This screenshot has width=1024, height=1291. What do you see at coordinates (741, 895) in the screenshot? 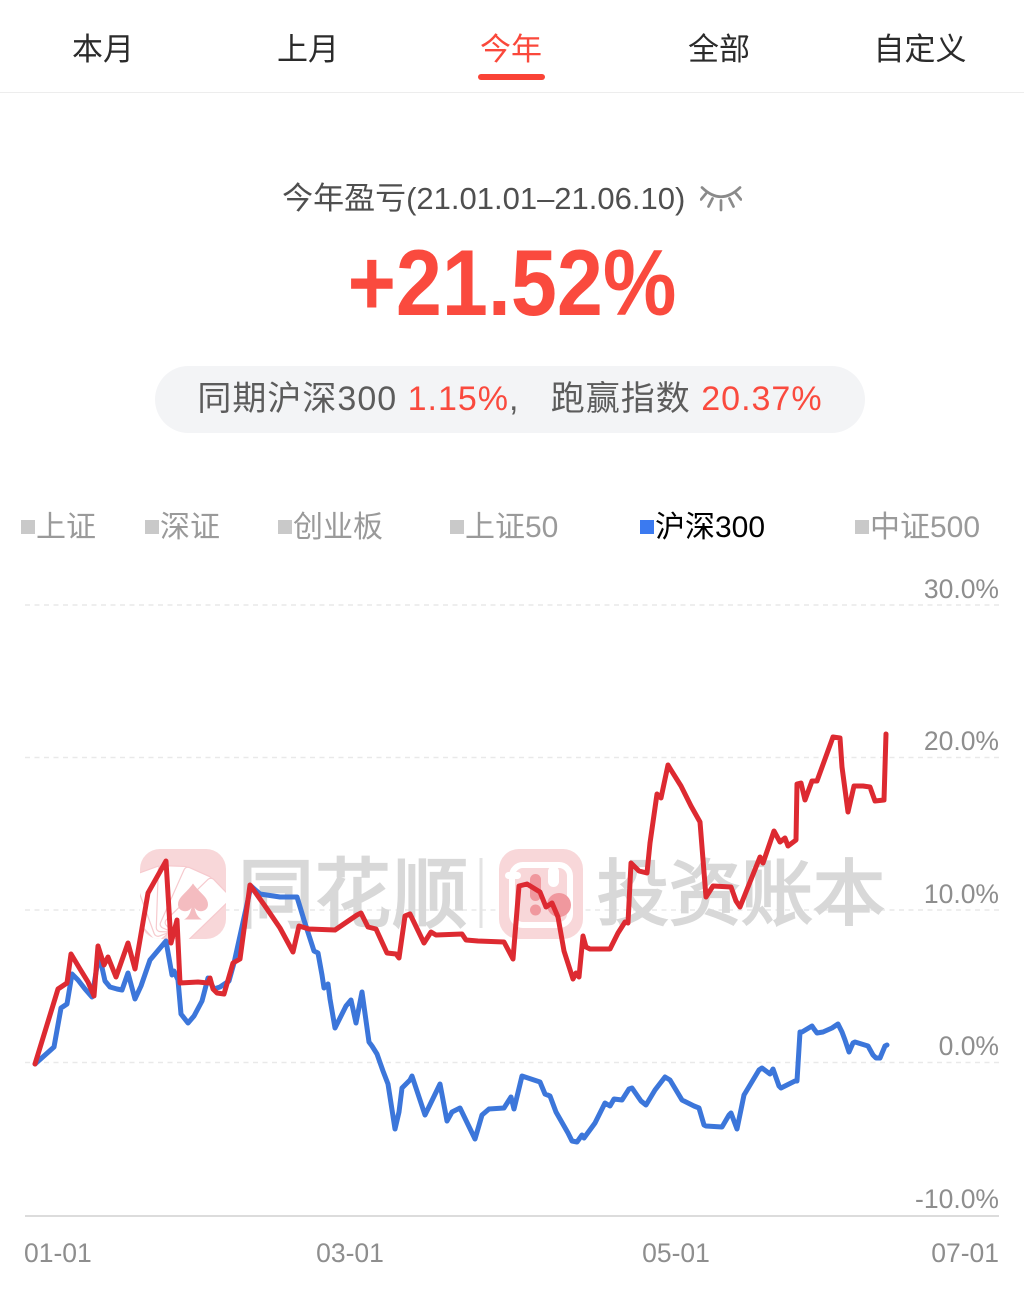
I see `svg-text: 投资账本` at bounding box center [741, 895].